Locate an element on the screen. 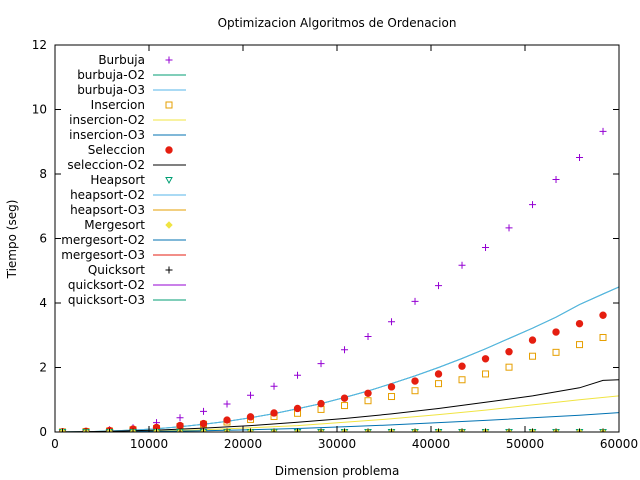  legend-label: insercion-O3 is located at coordinates (107, 135).